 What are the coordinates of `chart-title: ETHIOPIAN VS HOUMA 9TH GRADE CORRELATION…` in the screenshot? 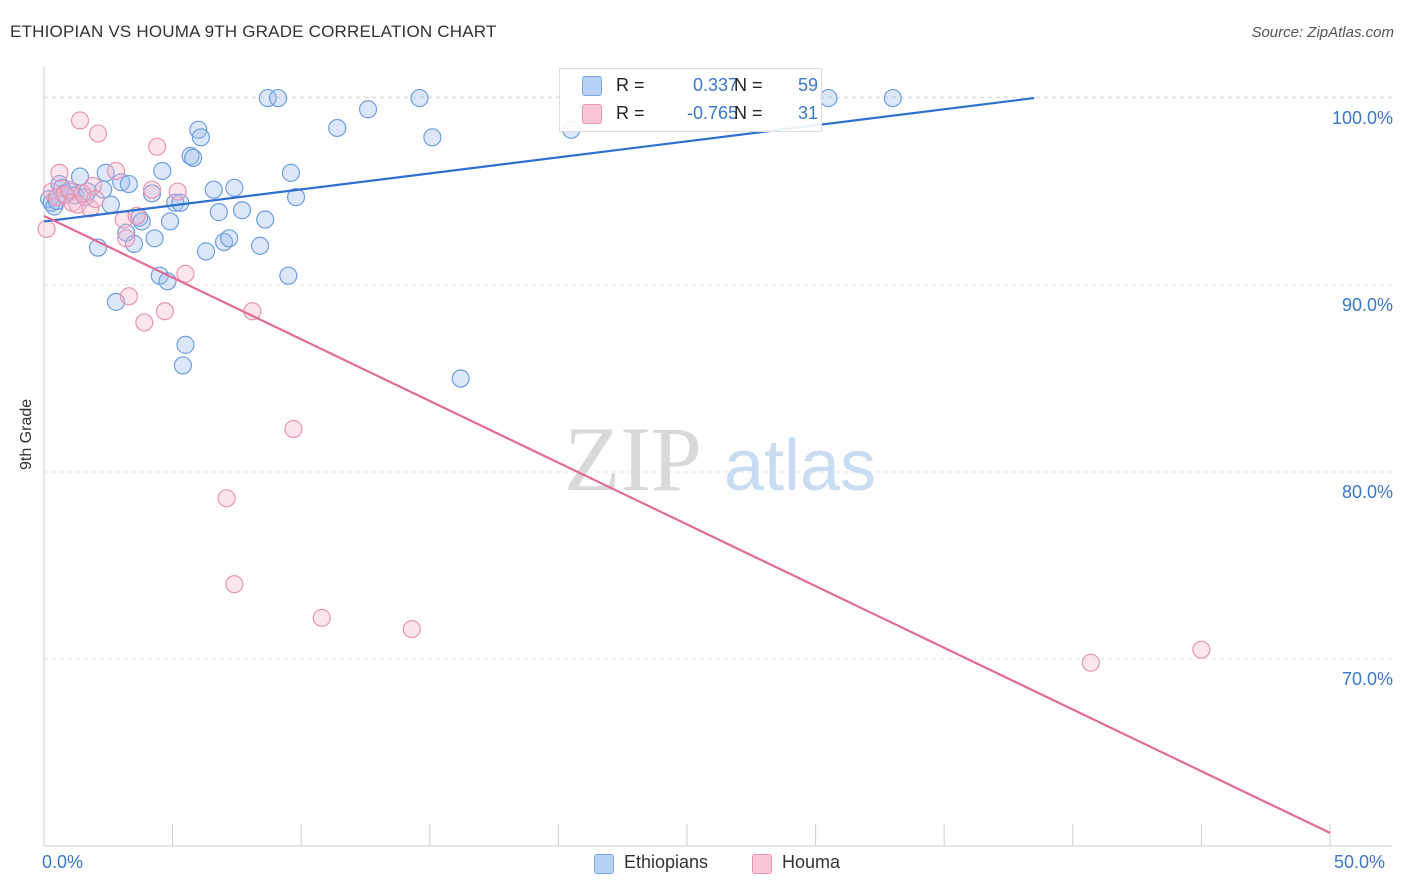 It's located at (253, 31).